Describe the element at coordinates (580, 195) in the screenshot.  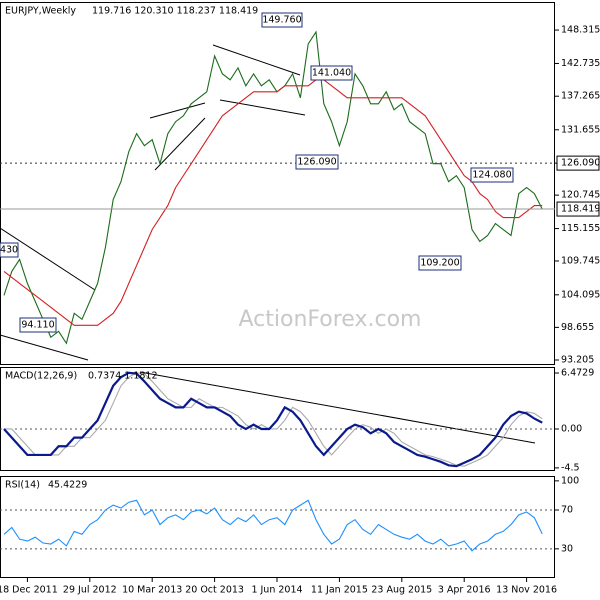
I see `y-tick-label: 120.745` at that location.